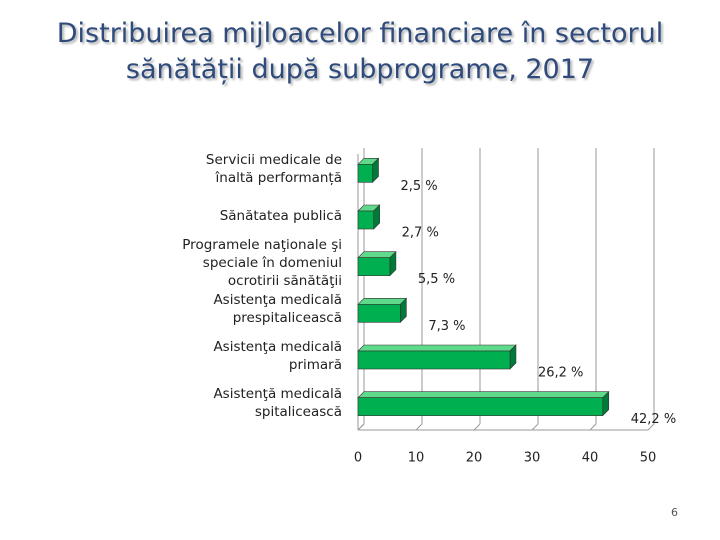  What do you see at coordinates (277, 309) in the screenshot?
I see `category-label: Asistenţa medicală prespitalicească` at bounding box center [277, 309].